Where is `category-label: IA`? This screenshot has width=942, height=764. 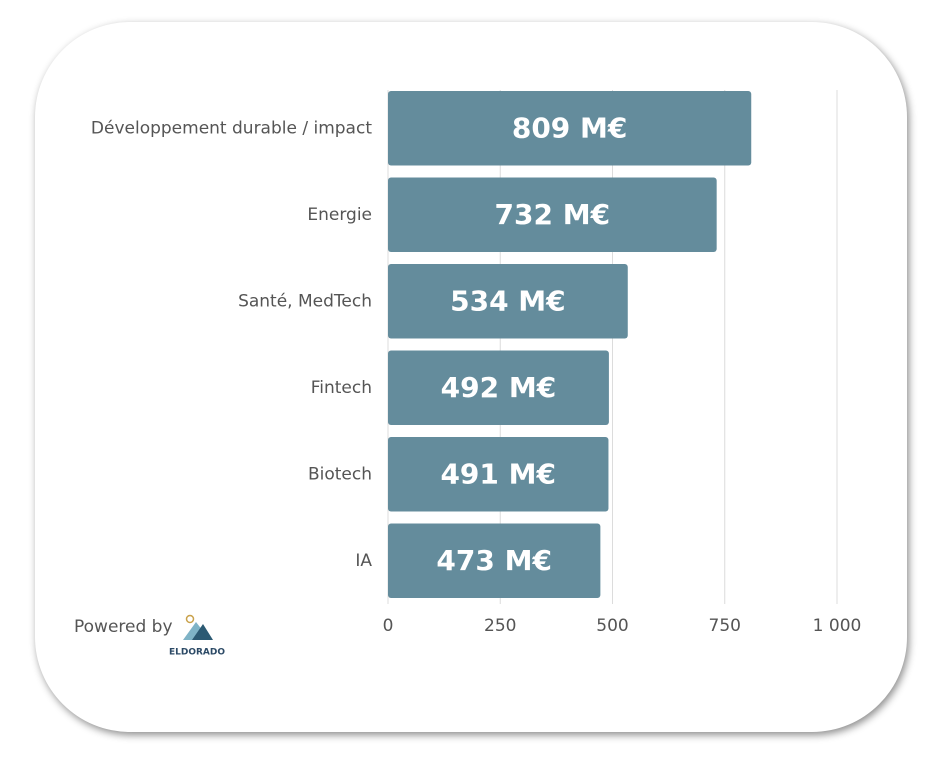 category-label: IA is located at coordinates (363, 561).